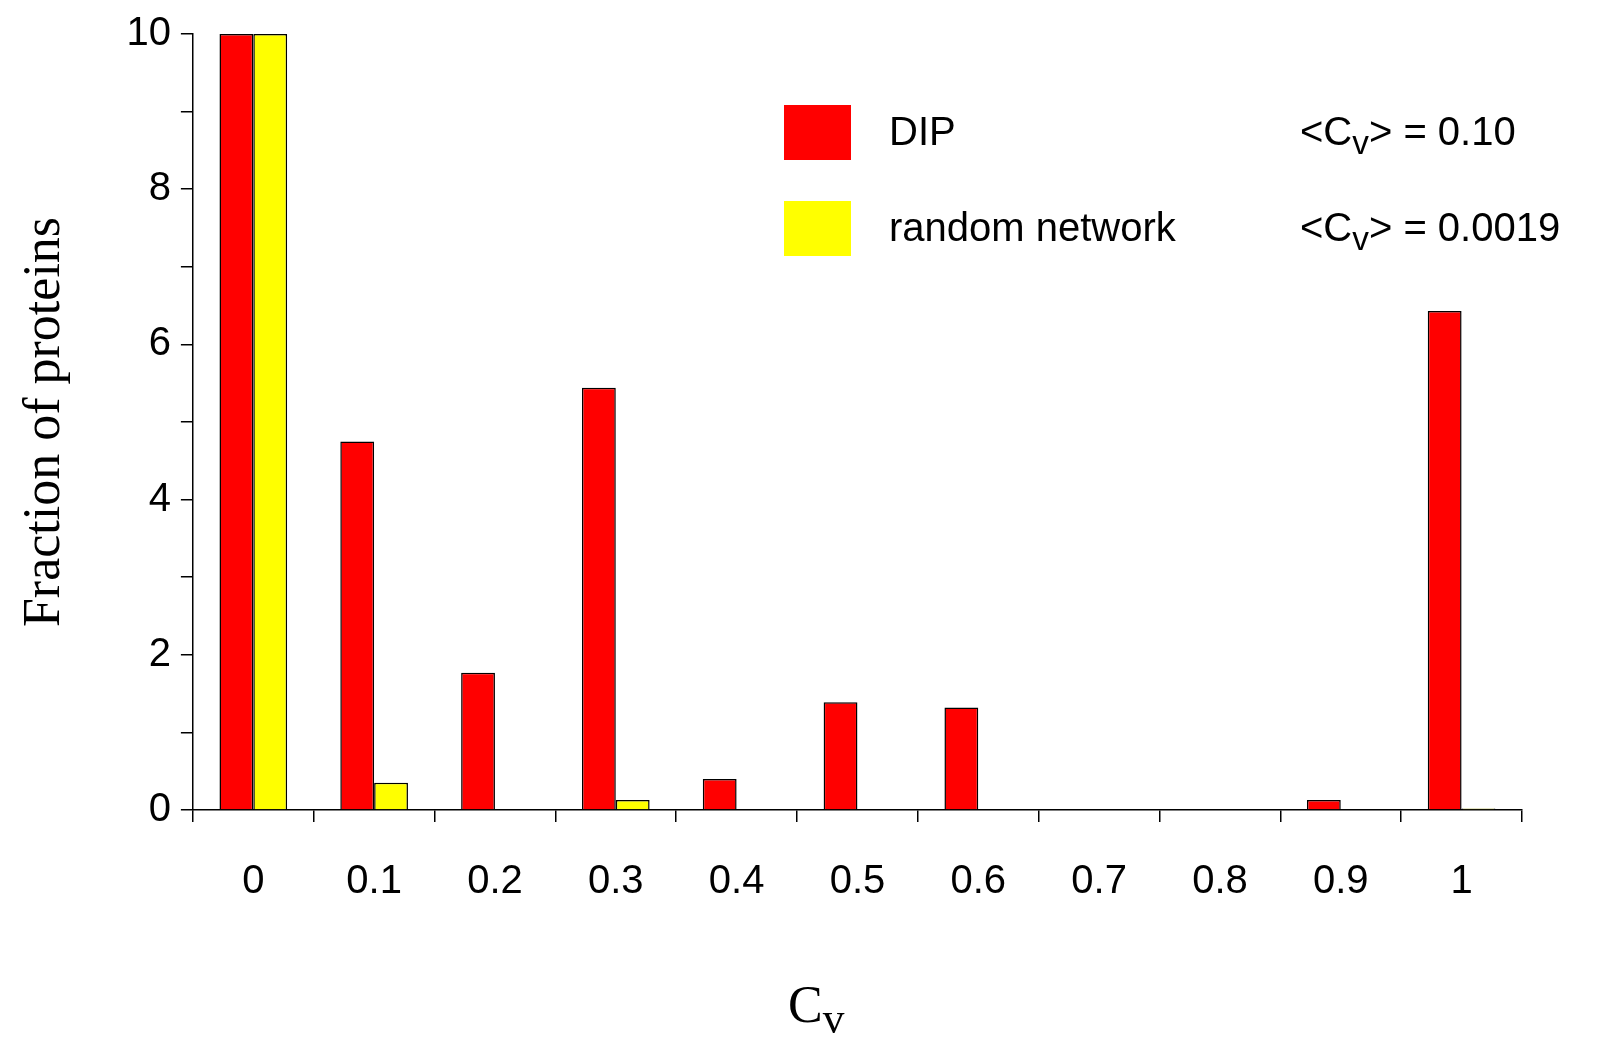 The height and width of the screenshot is (1047, 1612). I want to click on legend-label: random network, so click(1032, 227).